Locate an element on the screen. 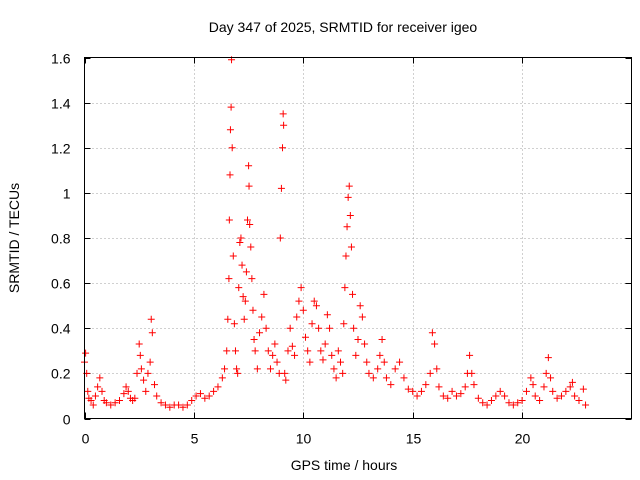  y-tick-label: 0 is located at coordinates (67, 420).